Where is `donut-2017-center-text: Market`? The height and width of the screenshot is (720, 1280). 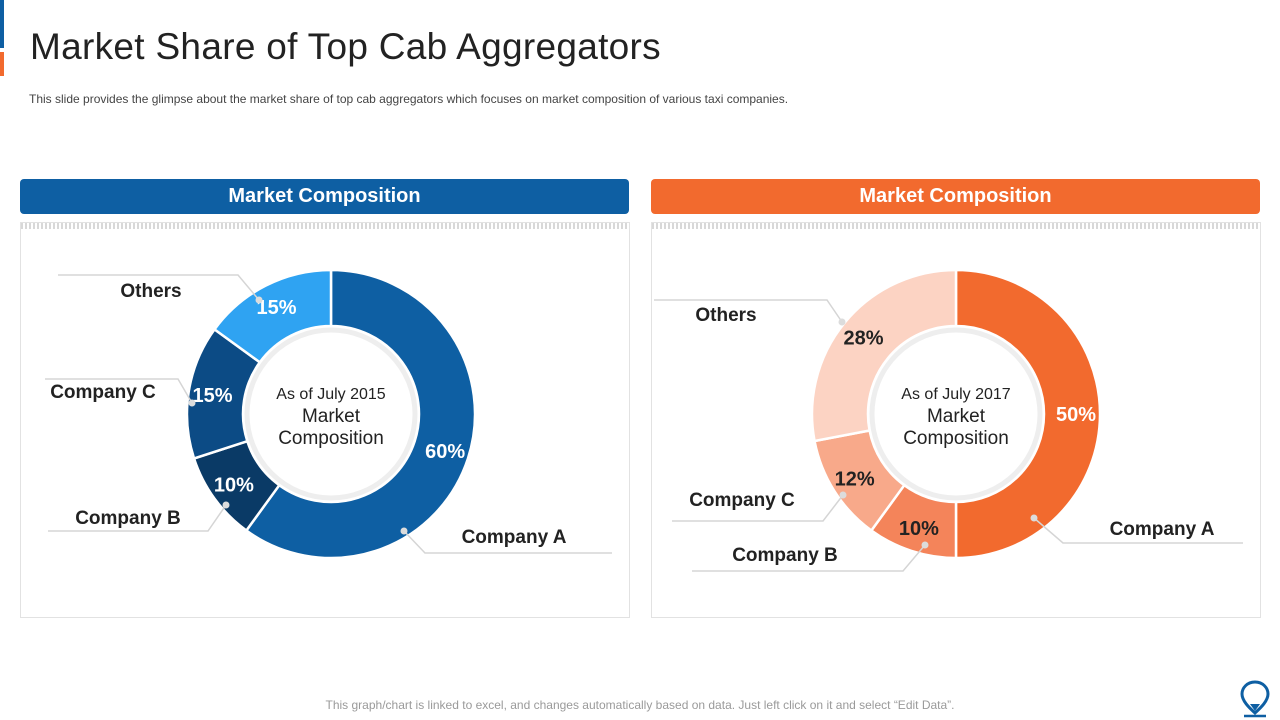
donut-2017-center-text: Market is located at coordinates (956, 416).